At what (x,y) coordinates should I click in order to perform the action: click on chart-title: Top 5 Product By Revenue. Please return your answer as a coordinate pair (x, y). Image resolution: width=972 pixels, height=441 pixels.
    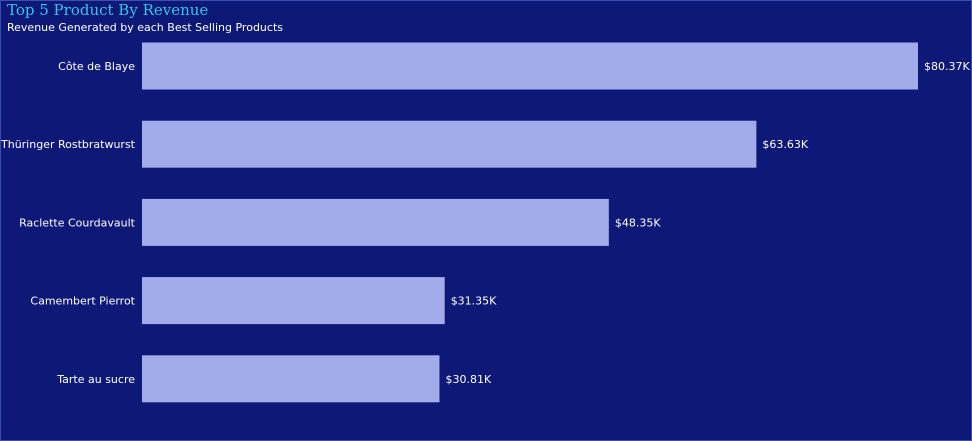
    Looking at the image, I should click on (108, 10).